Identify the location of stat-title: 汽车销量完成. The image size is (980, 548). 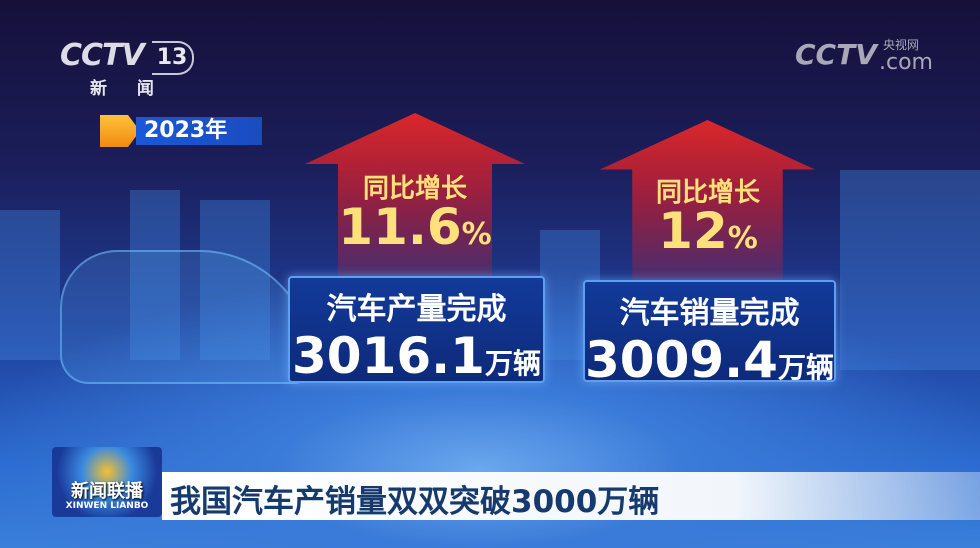
(709, 313).